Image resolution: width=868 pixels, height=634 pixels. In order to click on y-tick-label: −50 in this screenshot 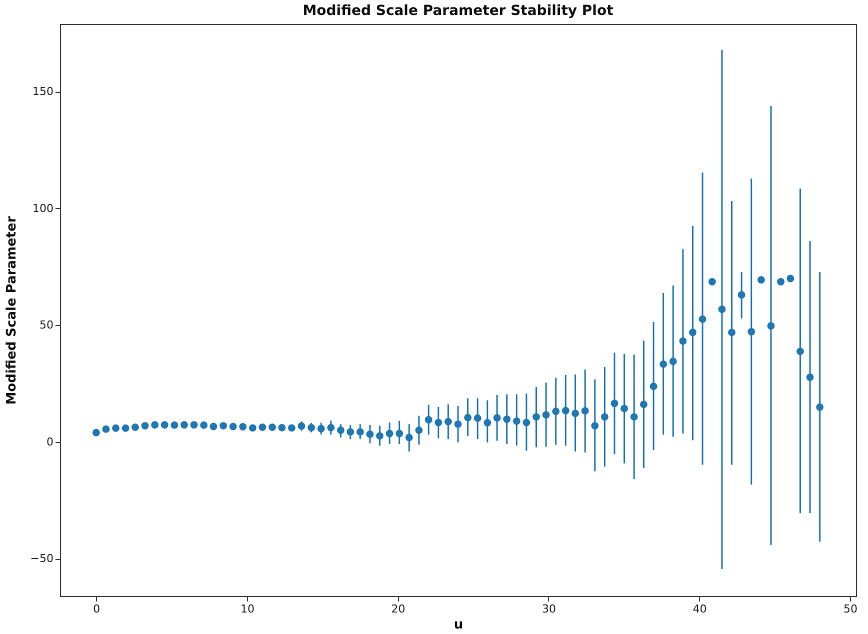, I will do `click(42, 559)`.